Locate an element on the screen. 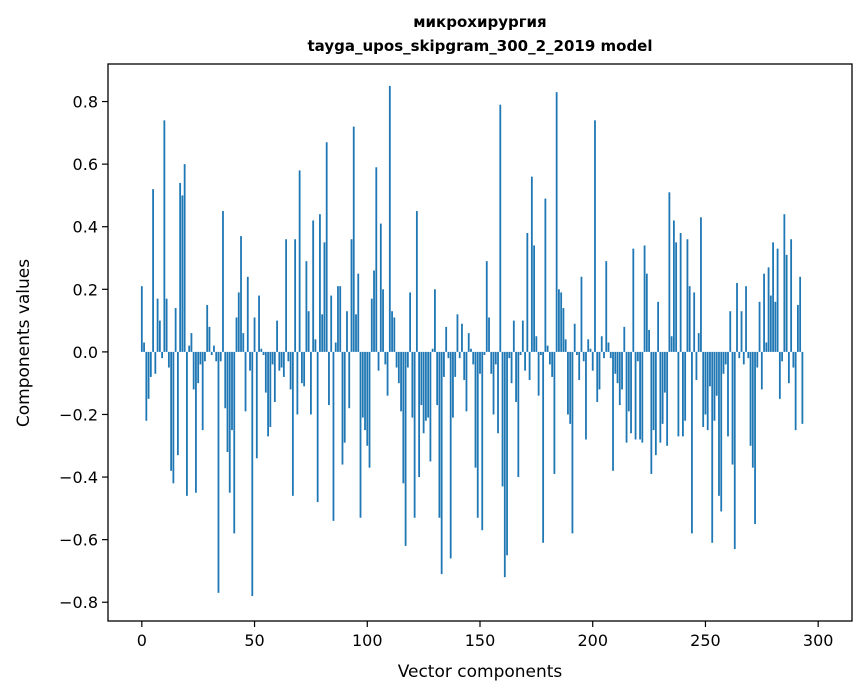 The height and width of the screenshot is (696, 867). x-axis-ticks: 0 50 100 150 200 250 300 is located at coordinates (485, 635).